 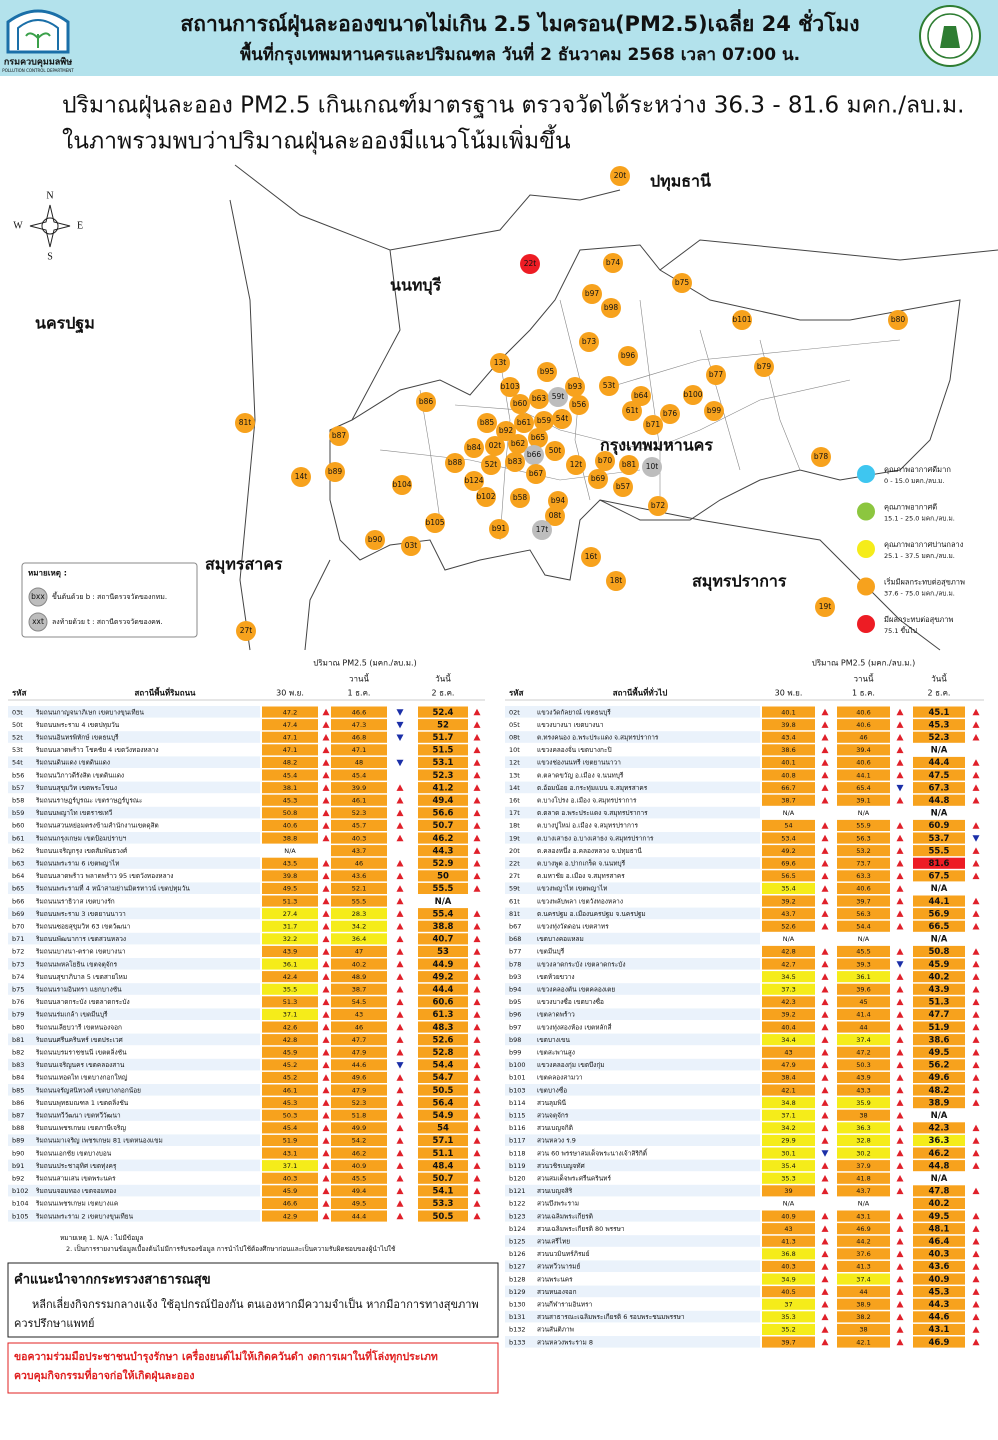 I want to click on value-label: 55.4, so click(x=443, y=914).